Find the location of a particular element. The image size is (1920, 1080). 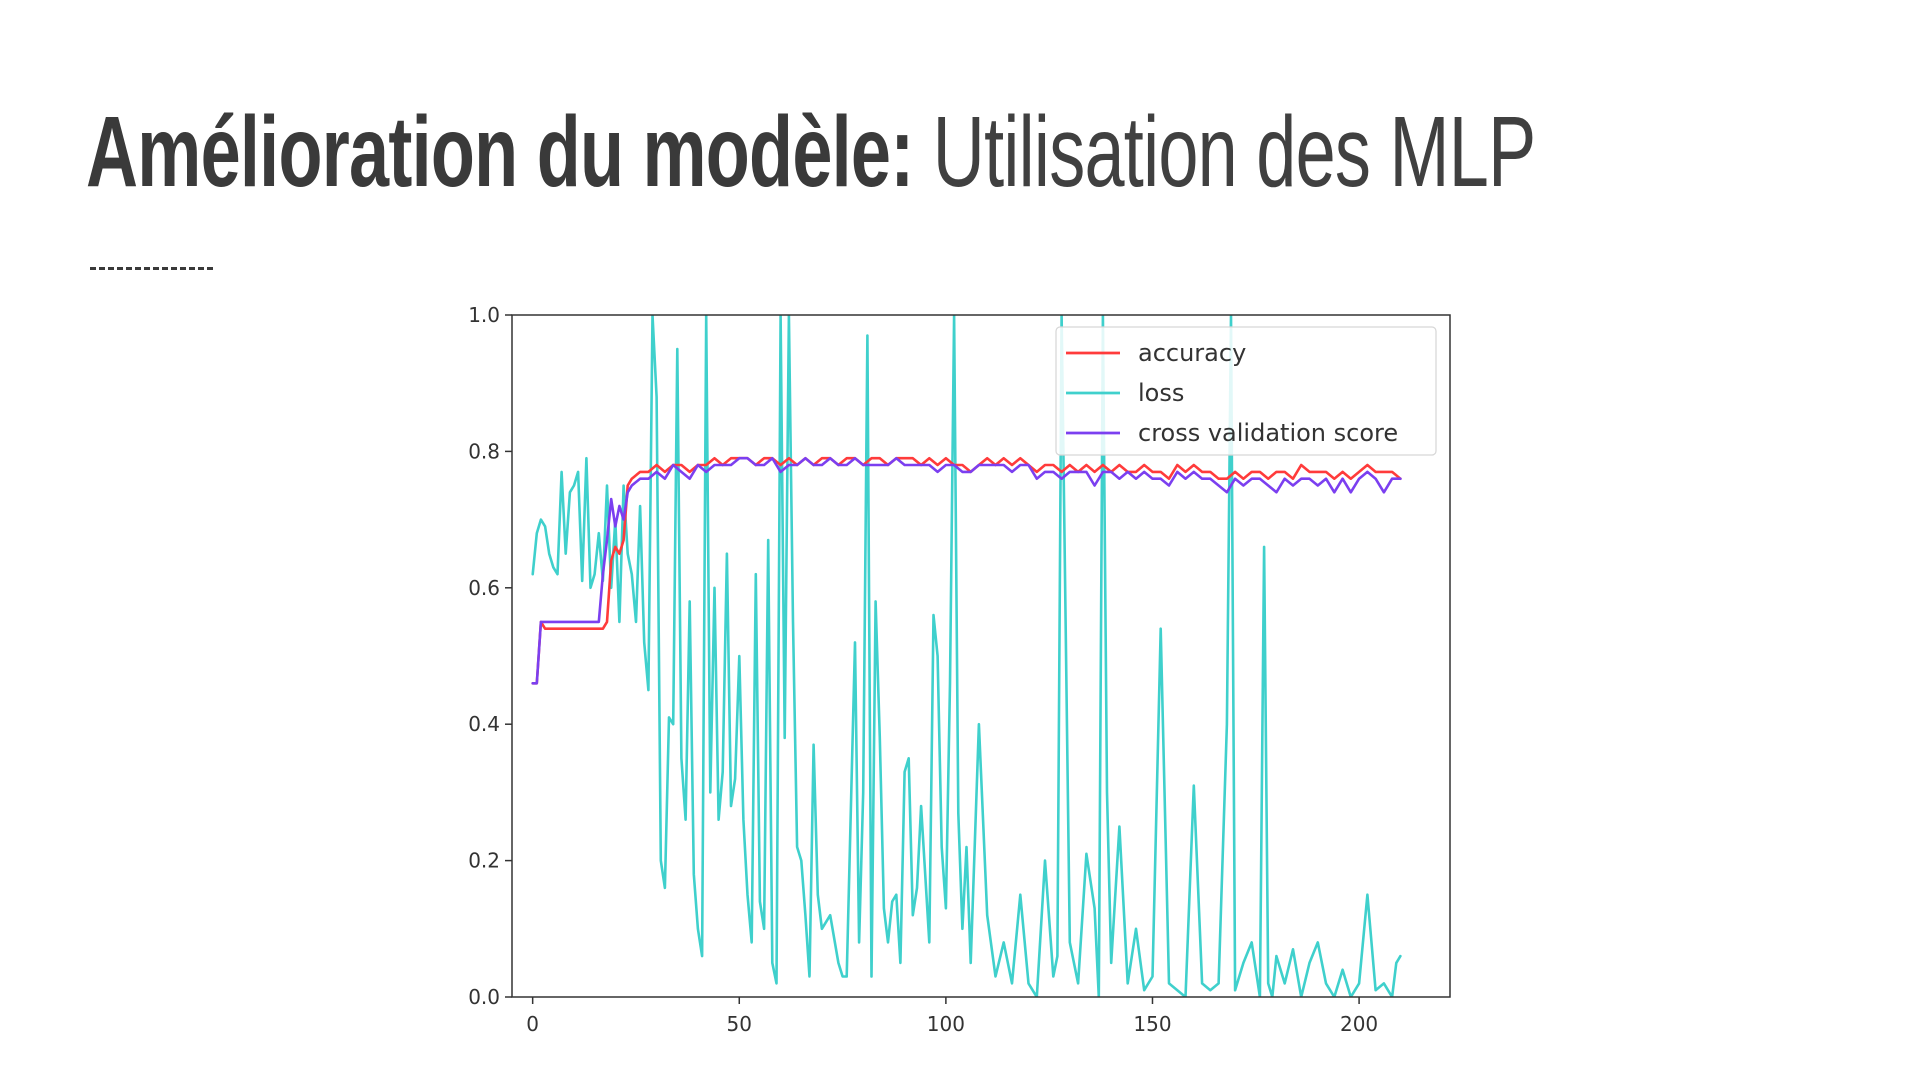

legend: accuracy loss cross validation score is located at coordinates (1246, 391).